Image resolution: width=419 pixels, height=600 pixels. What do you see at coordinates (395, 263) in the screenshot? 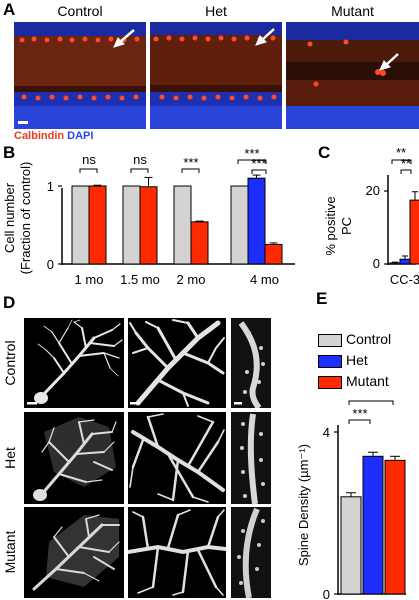
I see `chart-c-bar-control` at bounding box center [395, 263].